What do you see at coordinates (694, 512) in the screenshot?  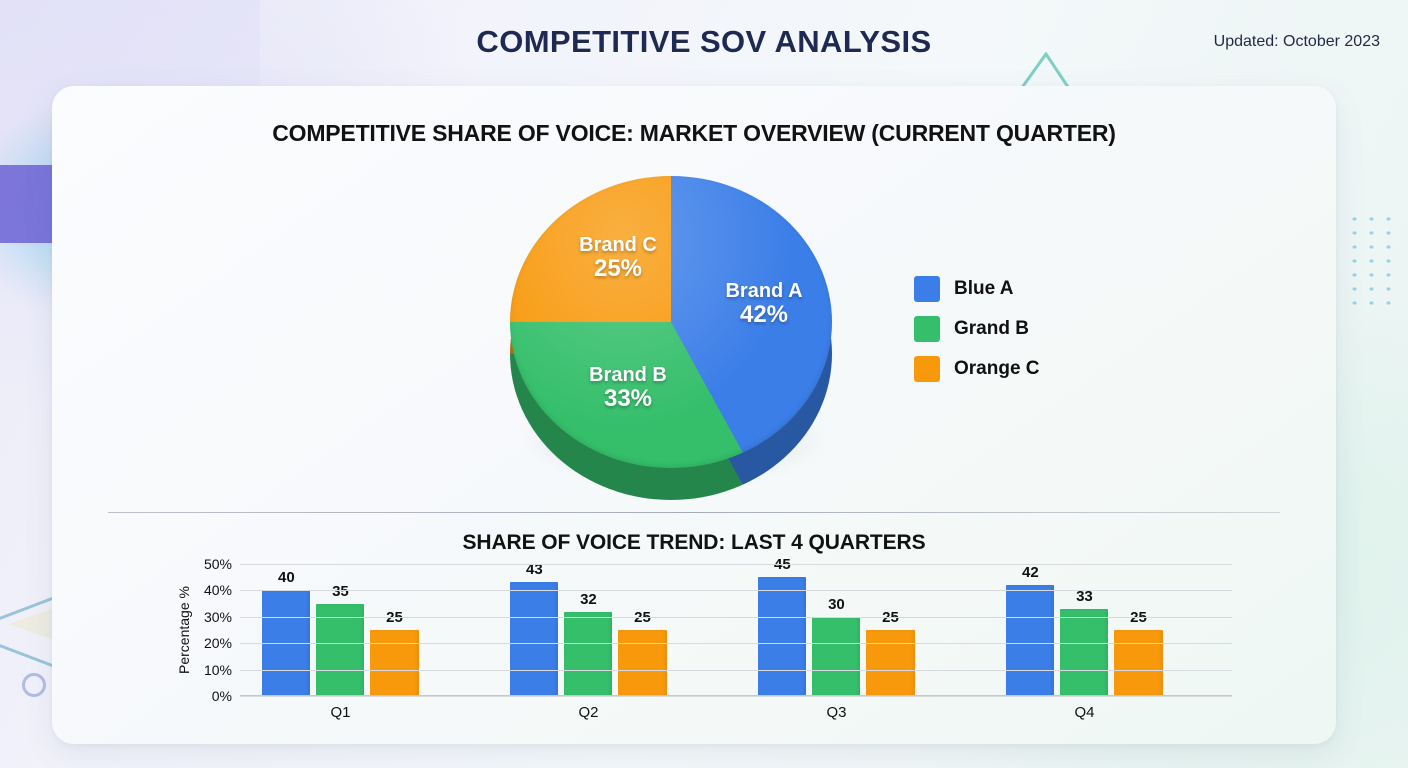 I see `section-divider` at bounding box center [694, 512].